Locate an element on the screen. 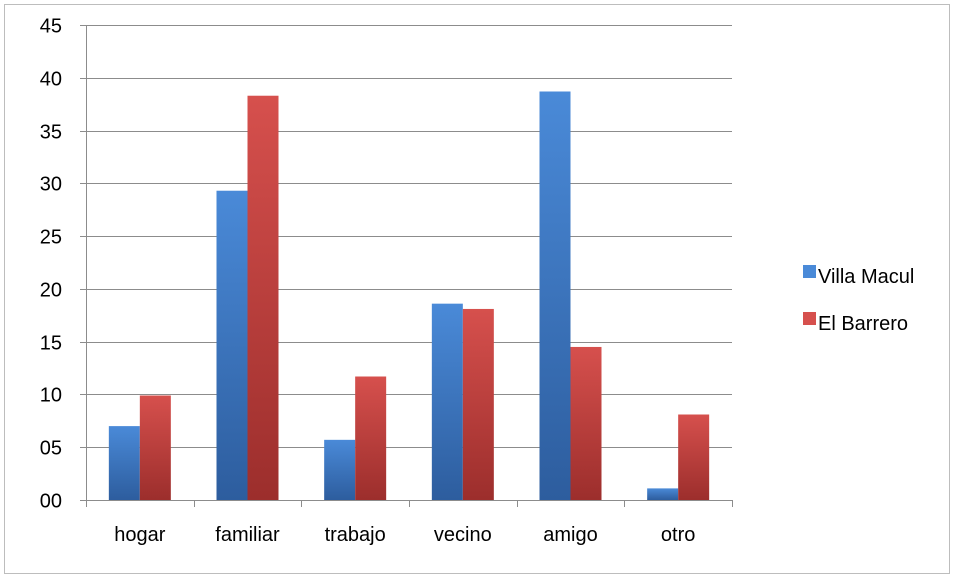 The image size is (956, 579). y-tick-label: 10 is located at coordinates (51, 396).